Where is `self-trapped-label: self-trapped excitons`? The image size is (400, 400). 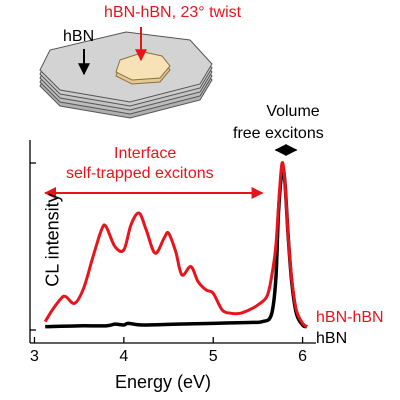
self-trapped-label: self-trapped excitons is located at coordinates (140, 173).